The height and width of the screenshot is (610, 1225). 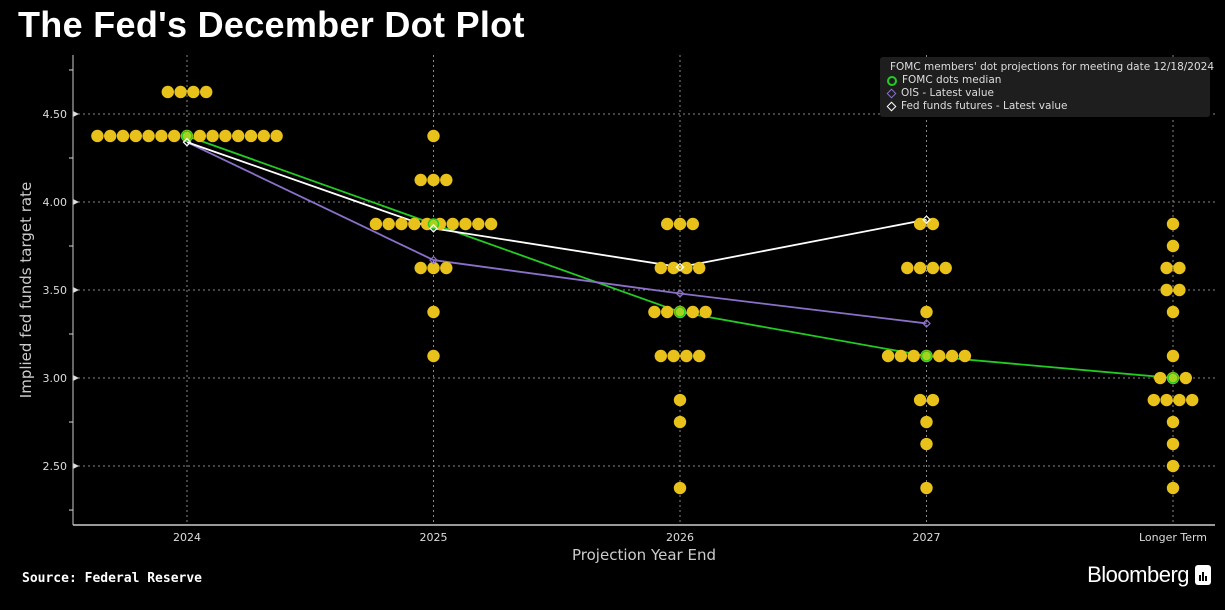 I want to click on legend-item-median: FOMC dots median, so click(x=1045, y=80).